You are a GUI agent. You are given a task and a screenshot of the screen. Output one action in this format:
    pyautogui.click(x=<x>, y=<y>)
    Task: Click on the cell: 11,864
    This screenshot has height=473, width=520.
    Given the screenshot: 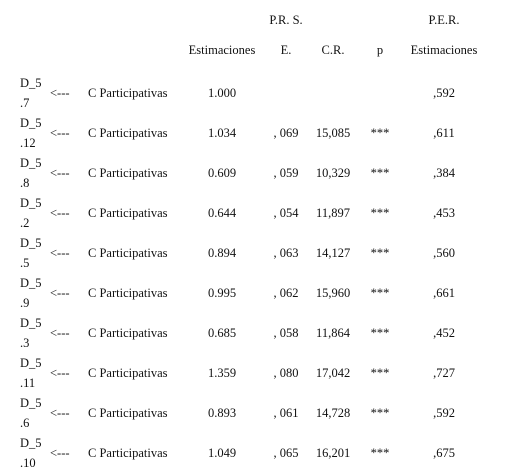 What is the action you would take?
    pyautogui.click(x=333, y=333)
    